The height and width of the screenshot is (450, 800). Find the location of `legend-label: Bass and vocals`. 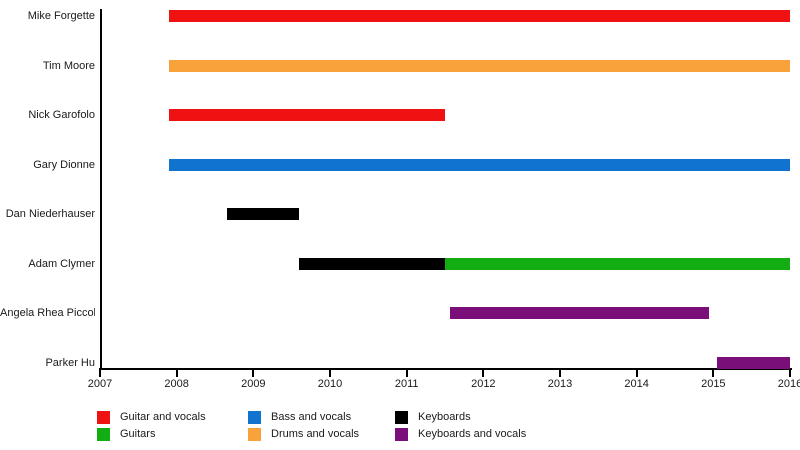

legend-label: Bass and vocals is located at coordinates (311, 417).